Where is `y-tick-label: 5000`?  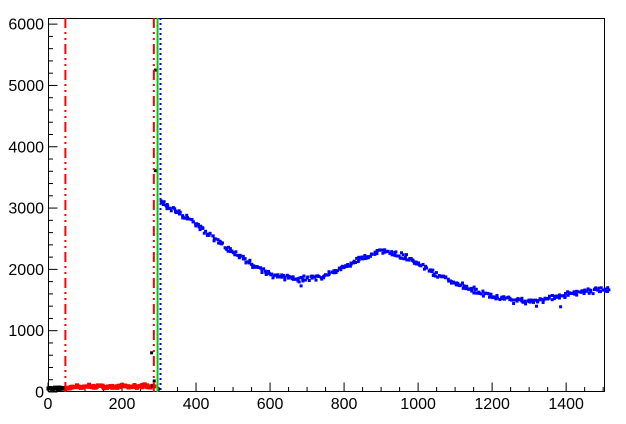
y-tick-label: 5000 is located at coordinates (26, 86).